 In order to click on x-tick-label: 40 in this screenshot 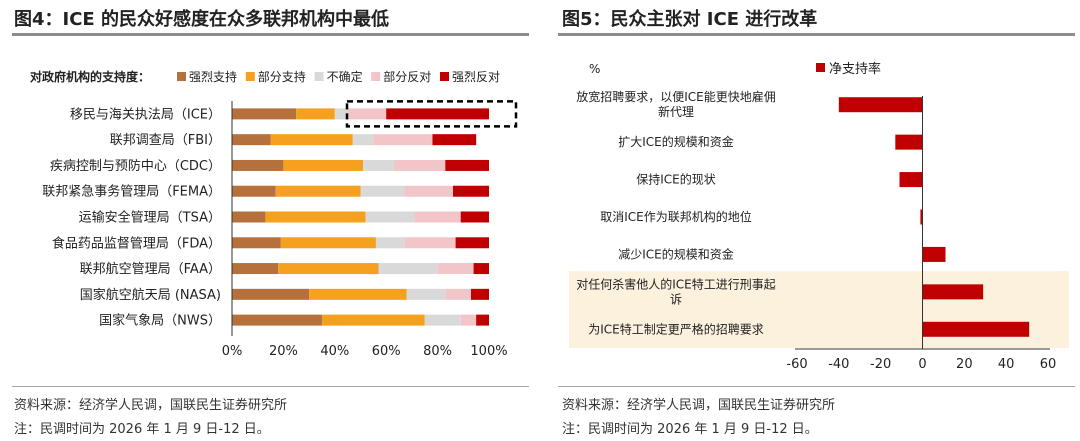, I will do `click(1006, 364)`.